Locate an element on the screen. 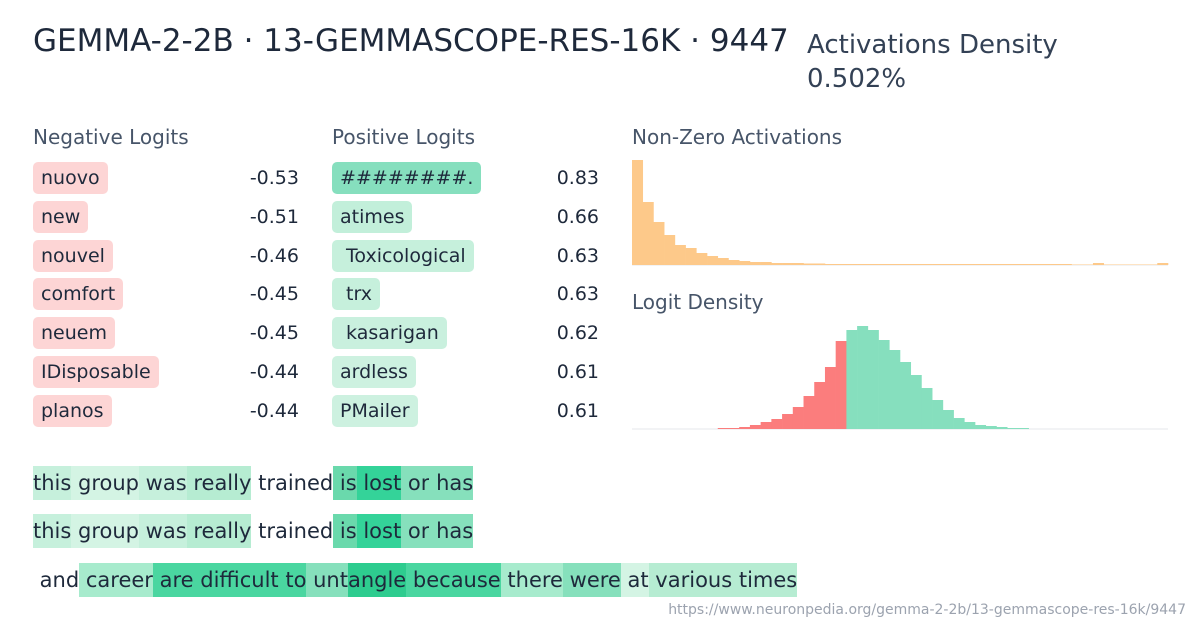 This screenshot has height=630, width=1200. density: Activations Density 0.502% is located at coordinates (932, 62).